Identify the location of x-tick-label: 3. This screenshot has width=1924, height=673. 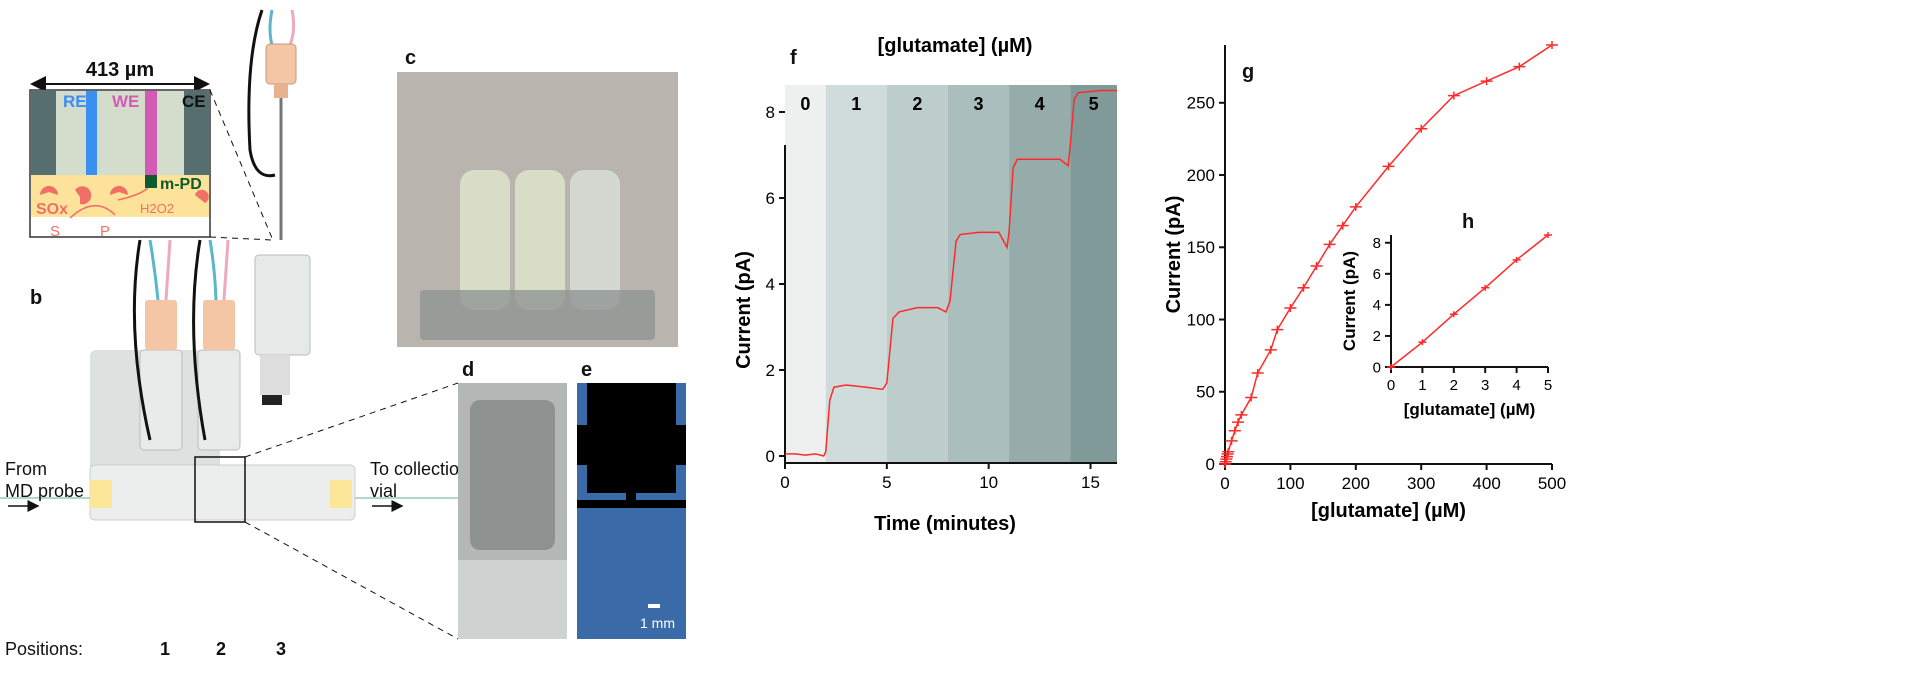
(1485, 385).